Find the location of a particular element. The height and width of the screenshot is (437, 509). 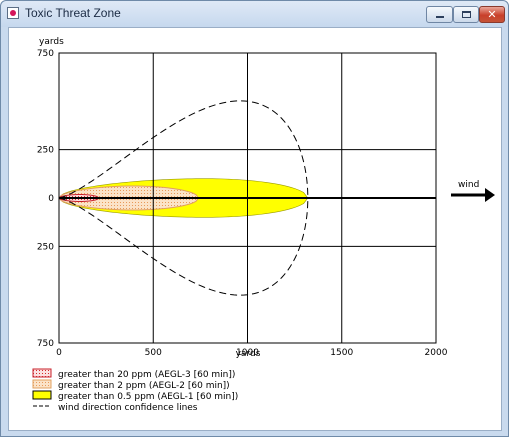

legend-label: greater than 20 ppm (AEGL-3 [60 min]) is located at coordinates (146, 375).